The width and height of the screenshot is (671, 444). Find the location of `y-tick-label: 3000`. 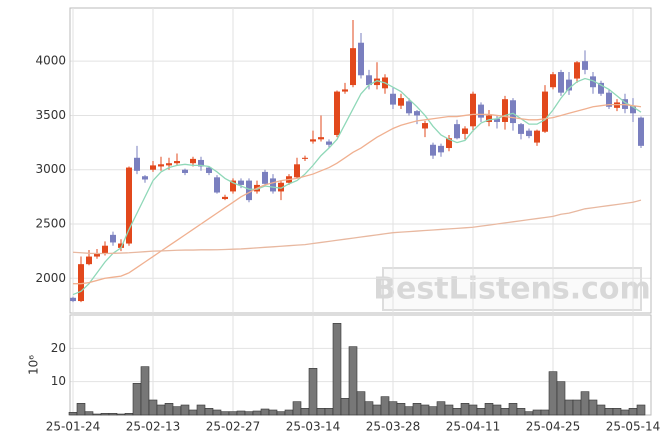

y-tick-label: 3000 is located at coordinates (50, 169).